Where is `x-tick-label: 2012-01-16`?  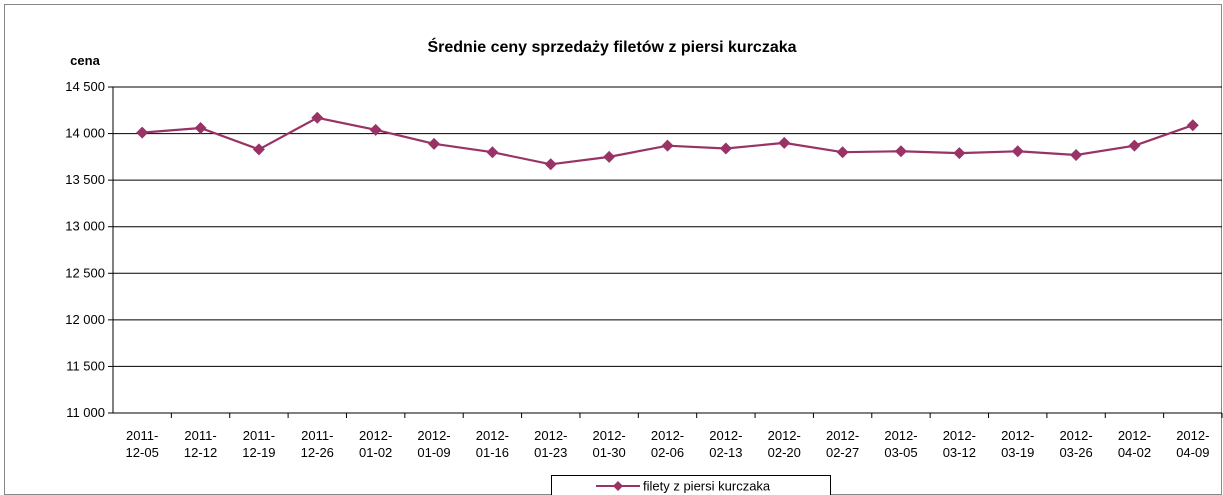 x-tick-label: 2012-01-16 is located at coordinates (492, 444).